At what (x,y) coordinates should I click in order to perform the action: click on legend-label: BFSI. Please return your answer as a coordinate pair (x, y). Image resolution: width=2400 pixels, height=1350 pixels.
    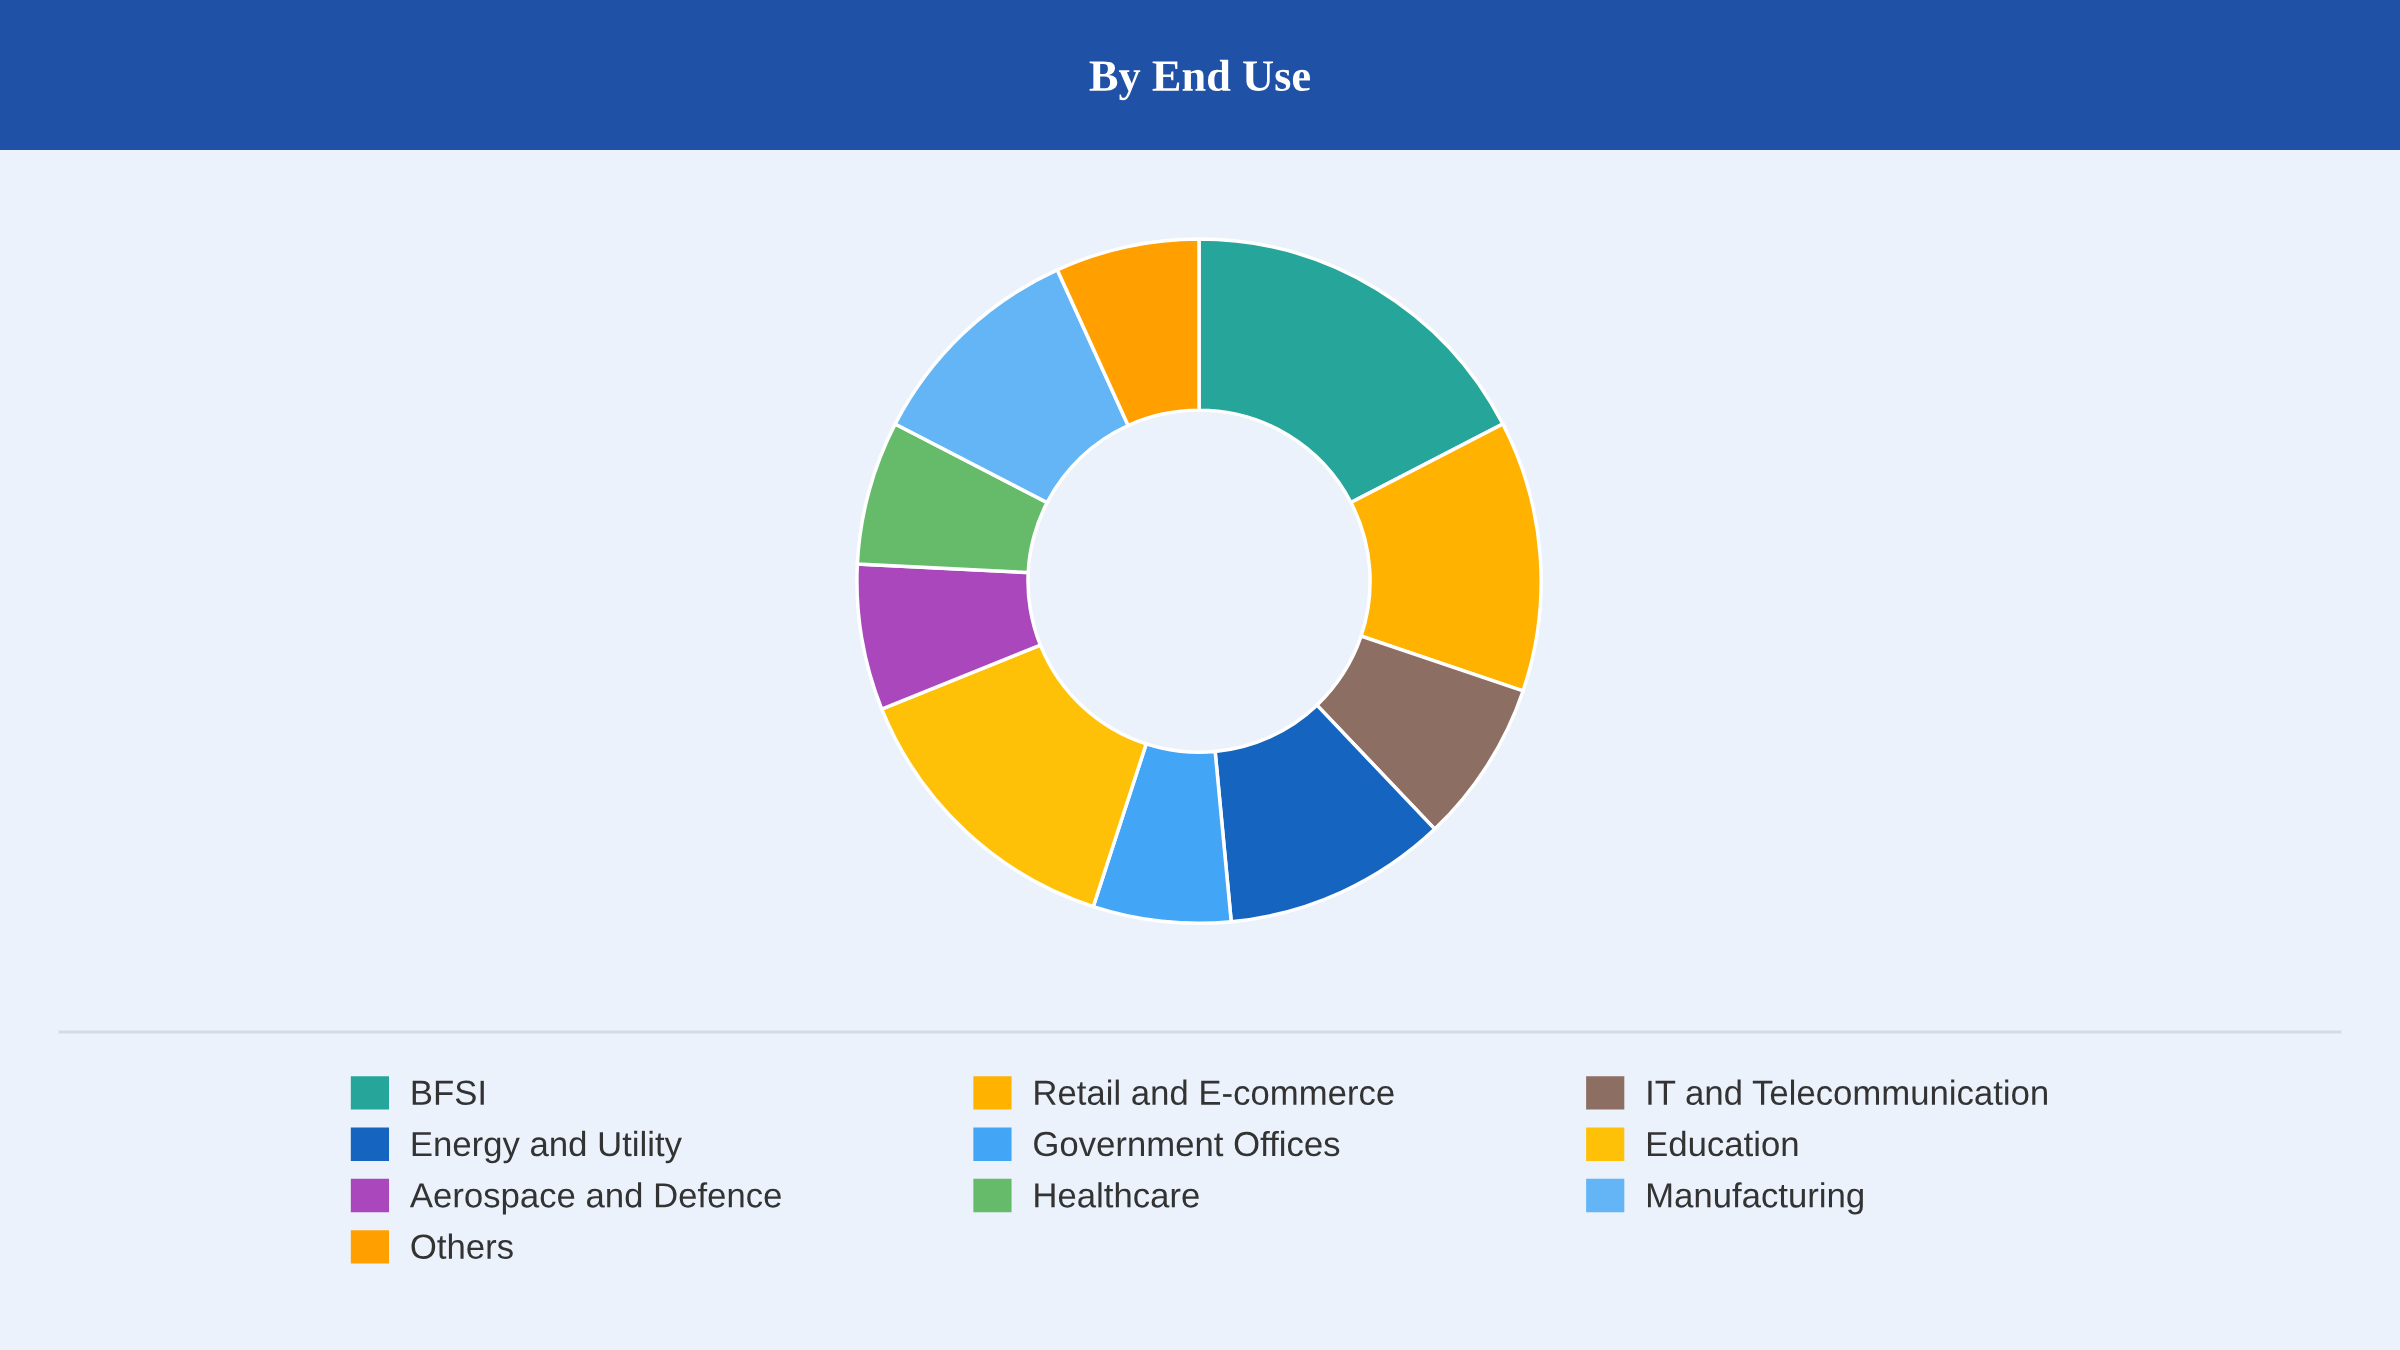
    Looking at the image, I should click on (448, 1093).